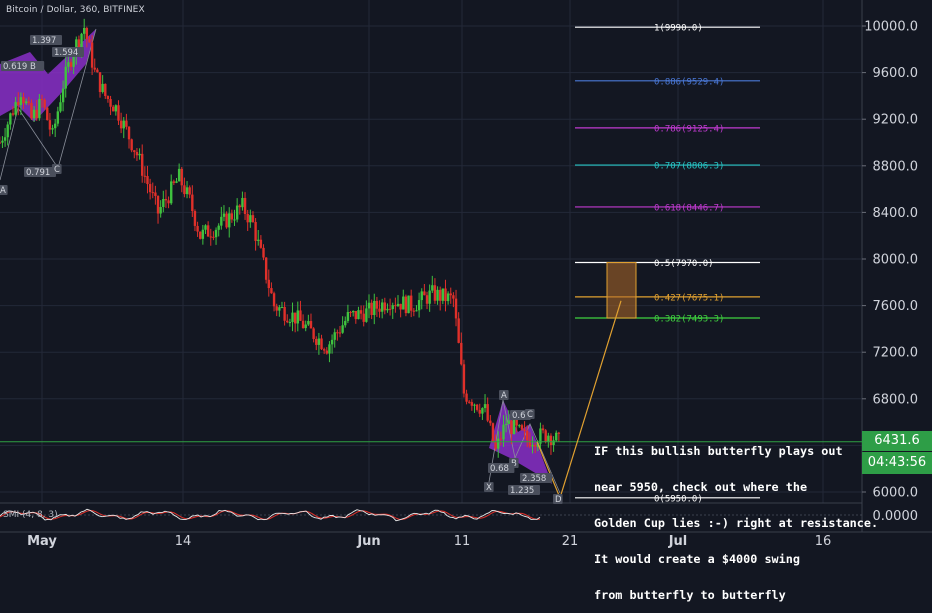 The width and height of the screenshot is (932, 613). What do you see at coordinates (621, 290) in the screenshot?
I see `golden-cup-zone` at bounding box center [621, 290].